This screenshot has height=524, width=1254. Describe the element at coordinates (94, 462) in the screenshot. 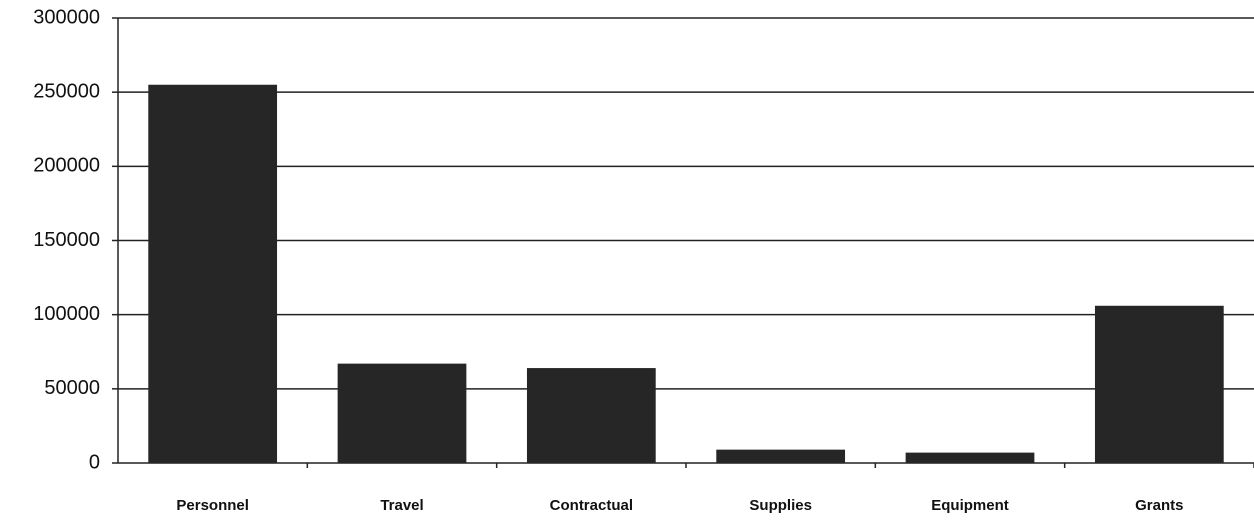

I see `y-tick-label: 0` at that location.